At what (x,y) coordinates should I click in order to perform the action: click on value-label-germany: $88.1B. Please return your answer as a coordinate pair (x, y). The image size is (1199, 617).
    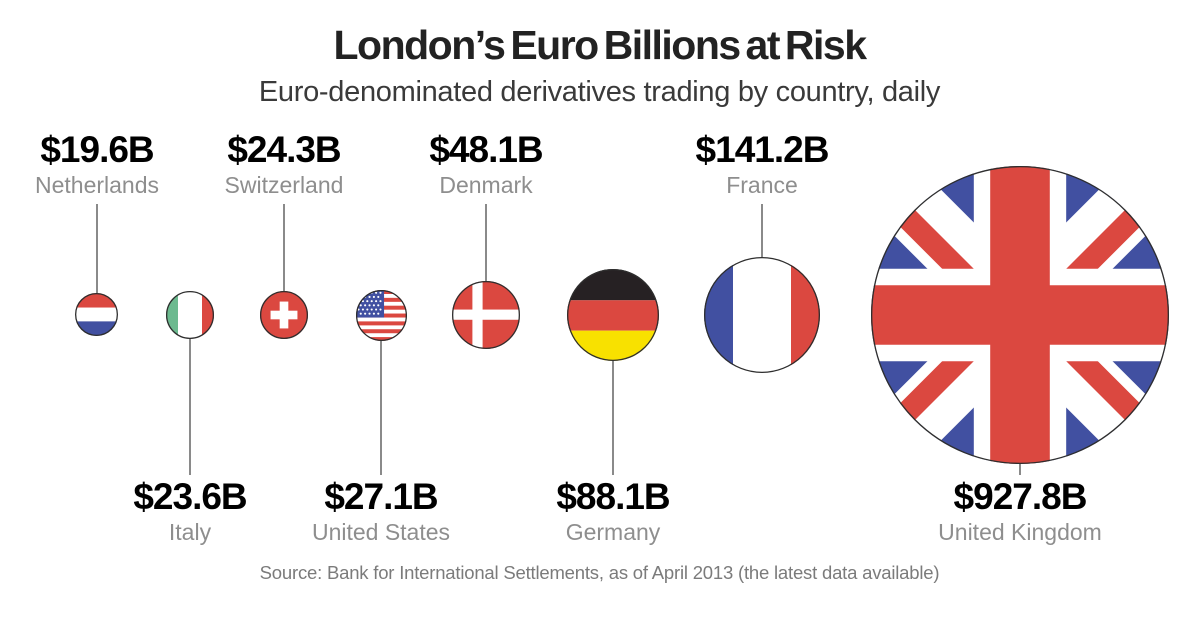
    Looking at the image, I should click on (613, 496).